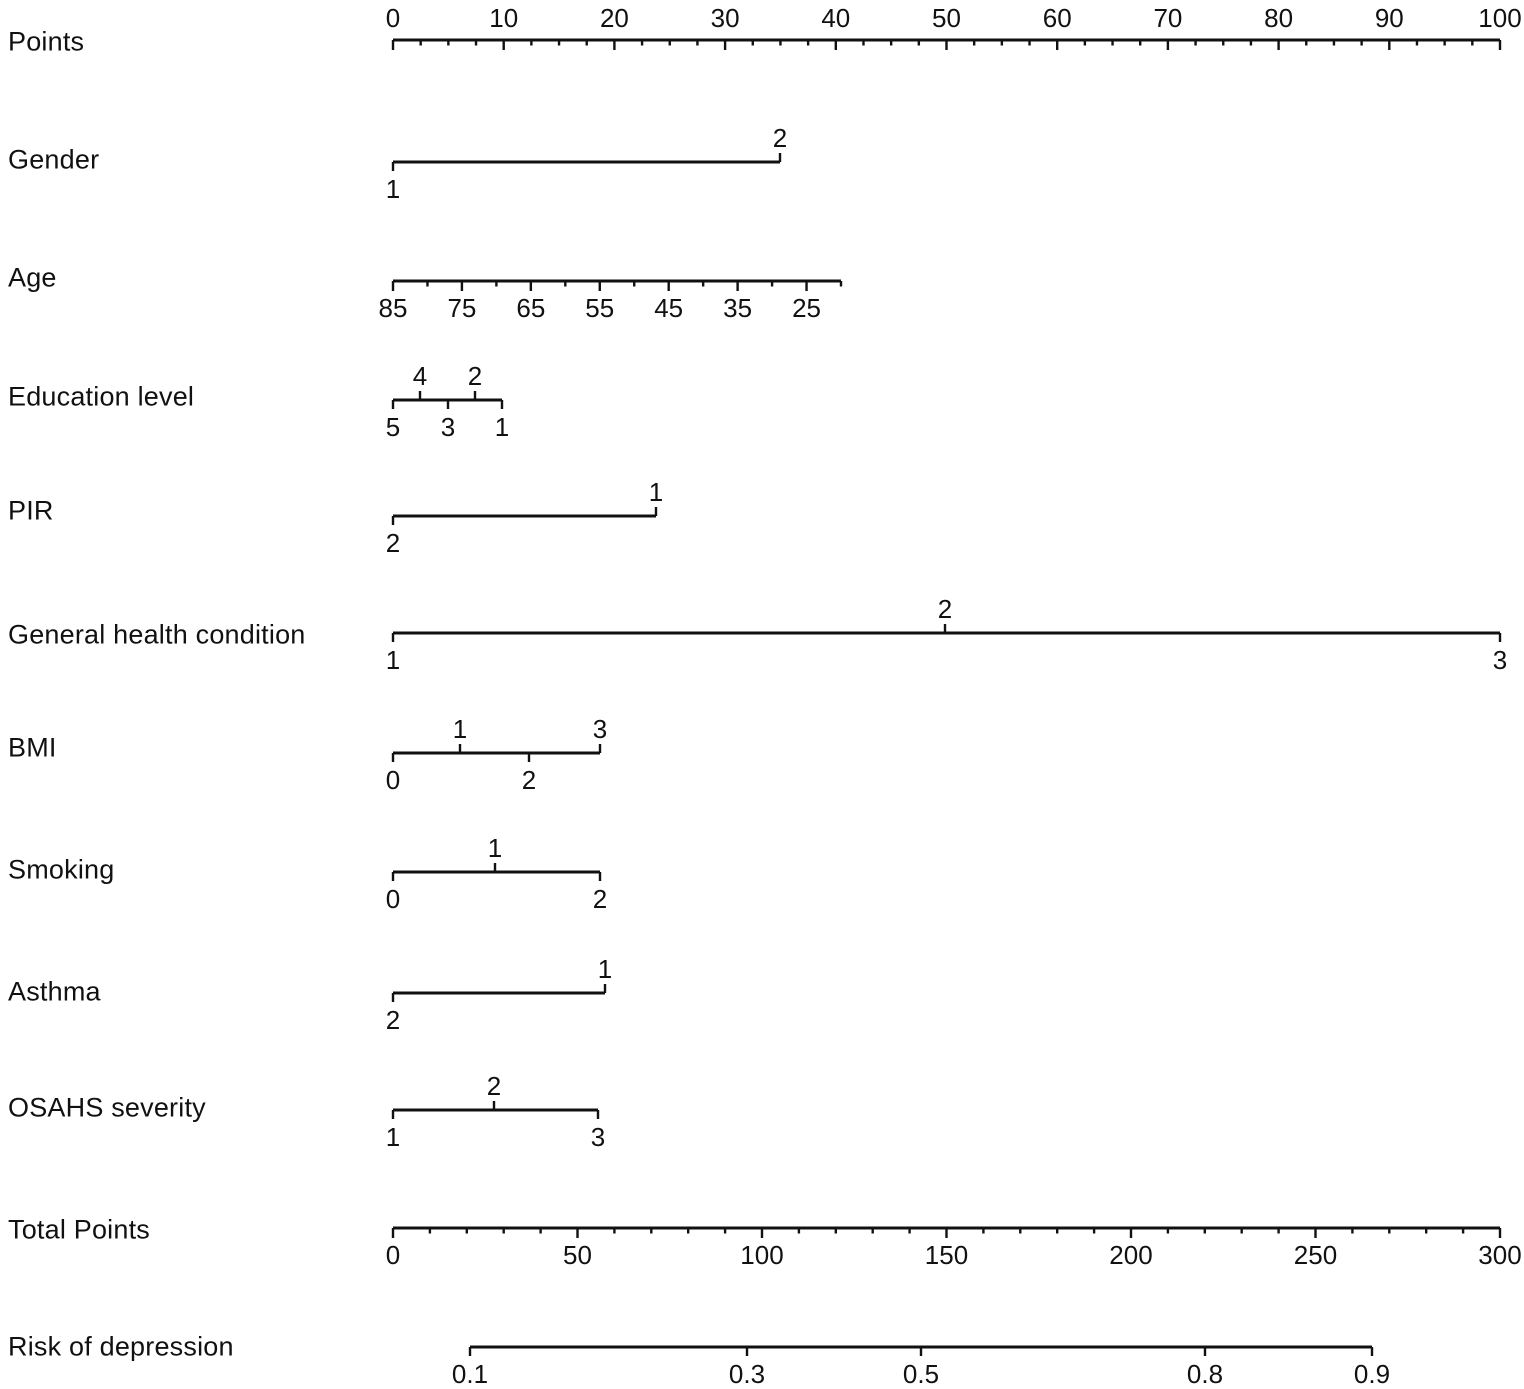 Image resolution: width=1524 pixels, height=1389 pixels. I want to click on axis-total-points: 0 50 100 150 200 250 300, so click(954, 1248).